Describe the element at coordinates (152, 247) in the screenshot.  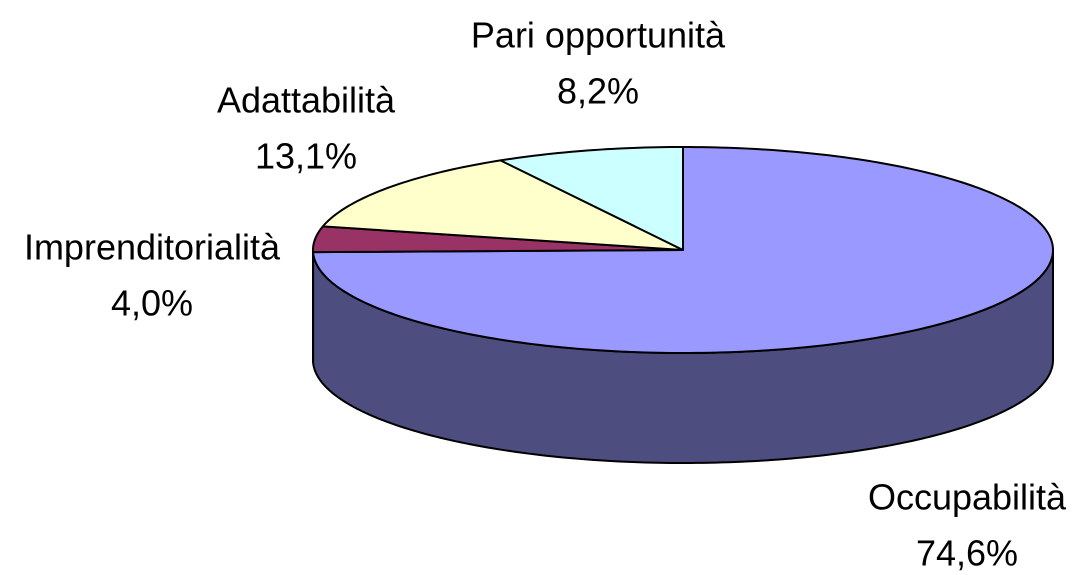
I see `slice-label: Imprenditorialità` at that location.